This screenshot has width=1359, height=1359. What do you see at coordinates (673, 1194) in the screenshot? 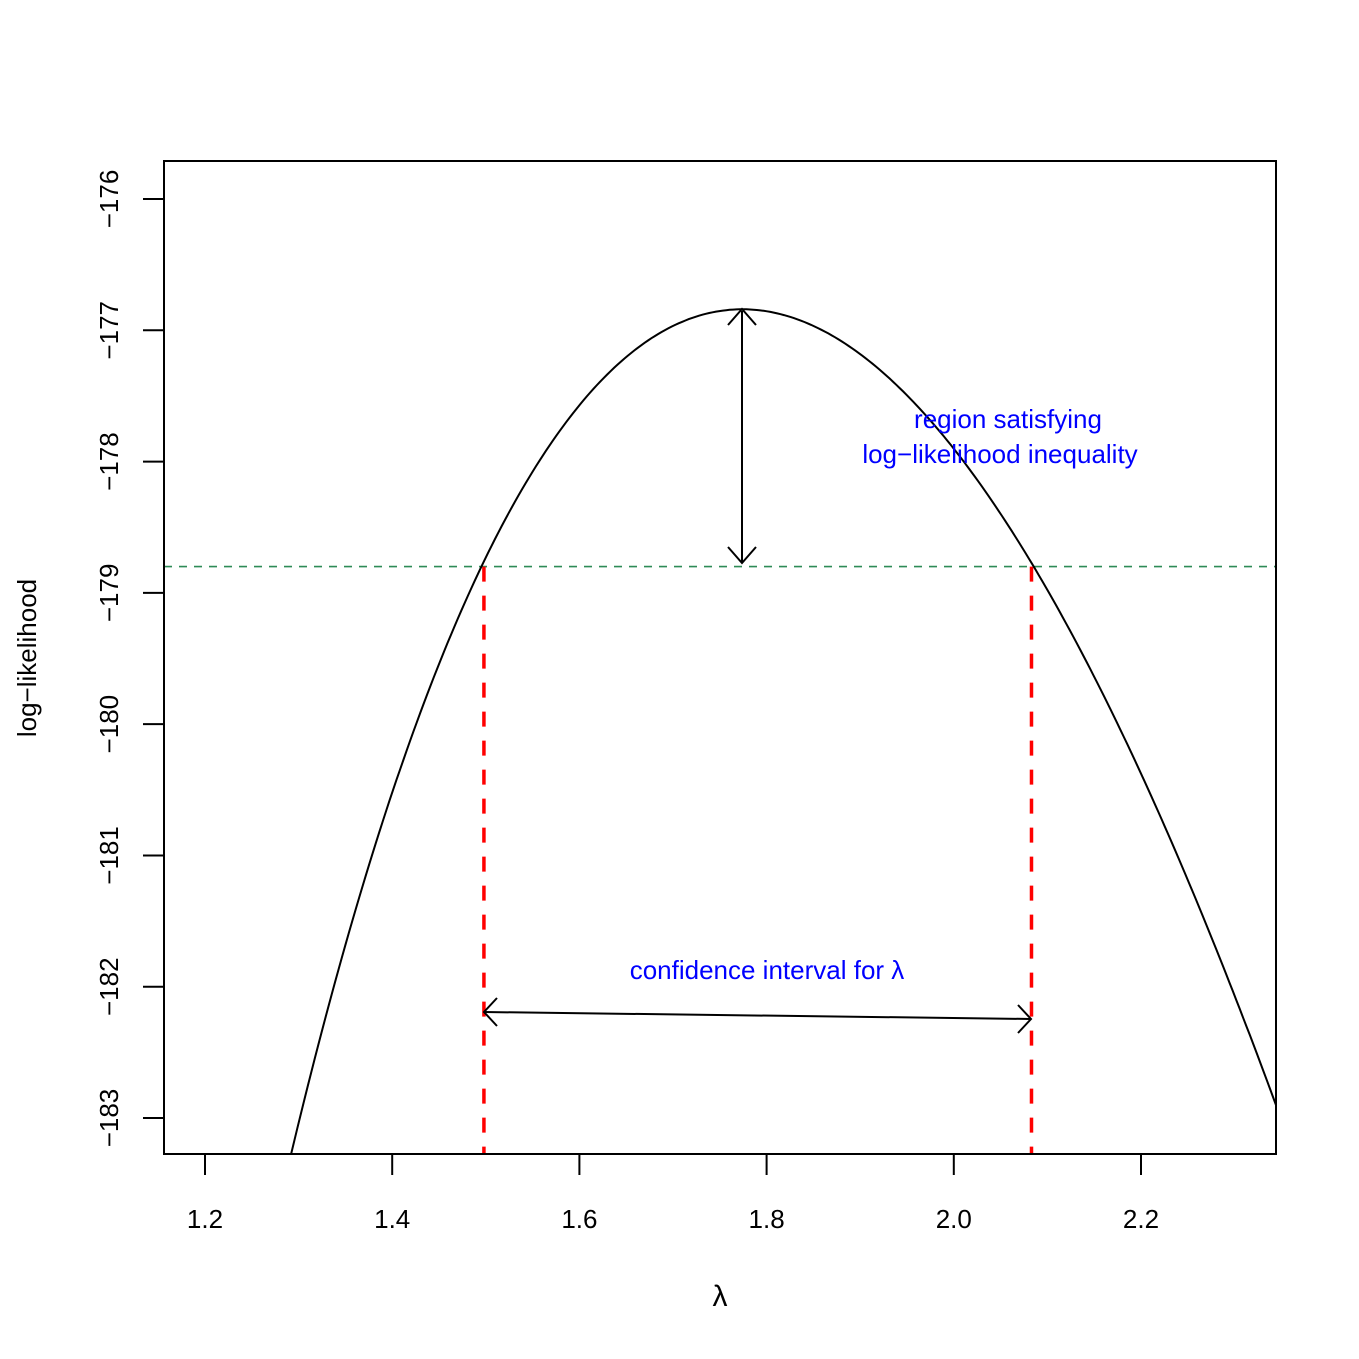
I see `x-axis: 1.2 1.4 1.6 1.8 2.0 2.2` at bounding box center [673, 1194].